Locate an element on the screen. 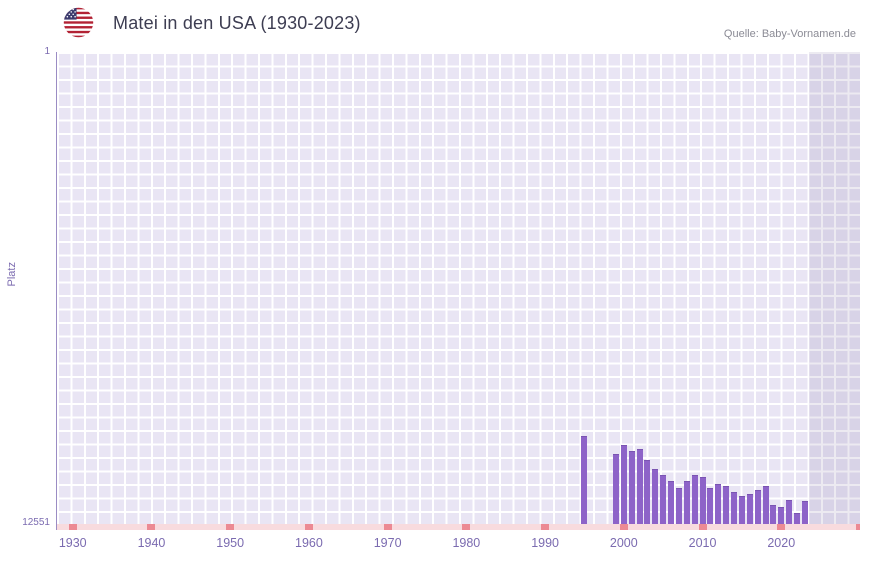 The width and height of the screenshot is (873, 567). bar-2004 is located at coordinates (655, 496).